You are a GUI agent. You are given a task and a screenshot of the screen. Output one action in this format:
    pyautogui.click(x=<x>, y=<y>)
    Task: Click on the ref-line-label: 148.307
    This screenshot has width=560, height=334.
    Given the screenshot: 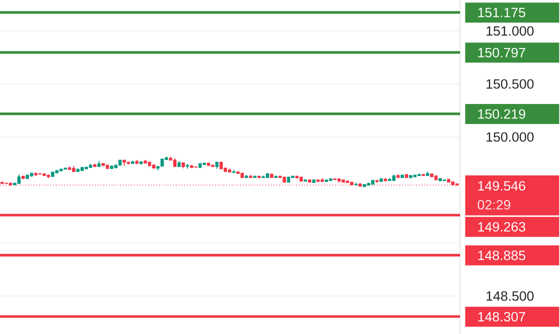 What is the action you would take?
    pyautogui.click(x=502, y=317)
    